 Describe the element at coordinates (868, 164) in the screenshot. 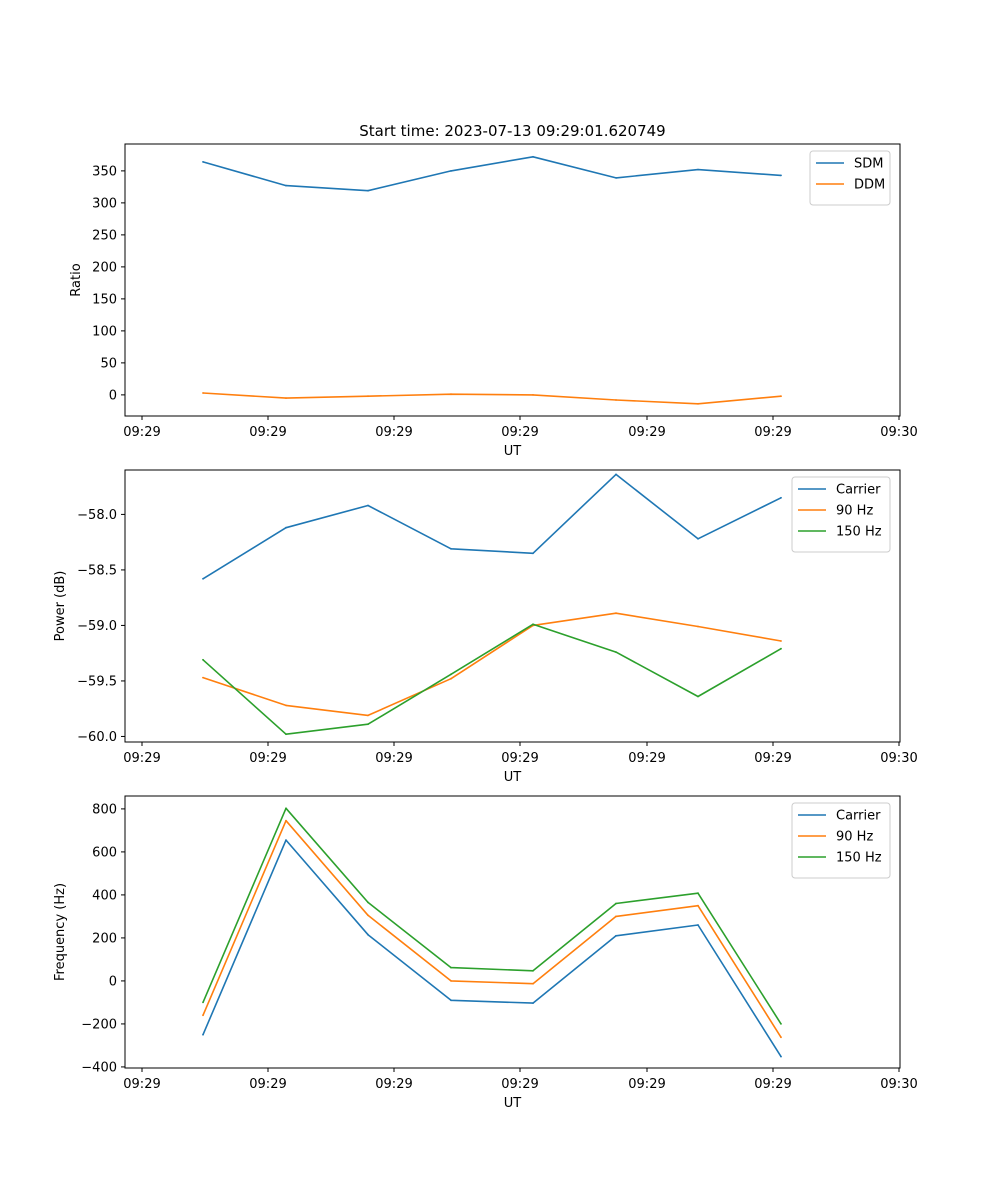

I see `legend-label: SDM` at that location.